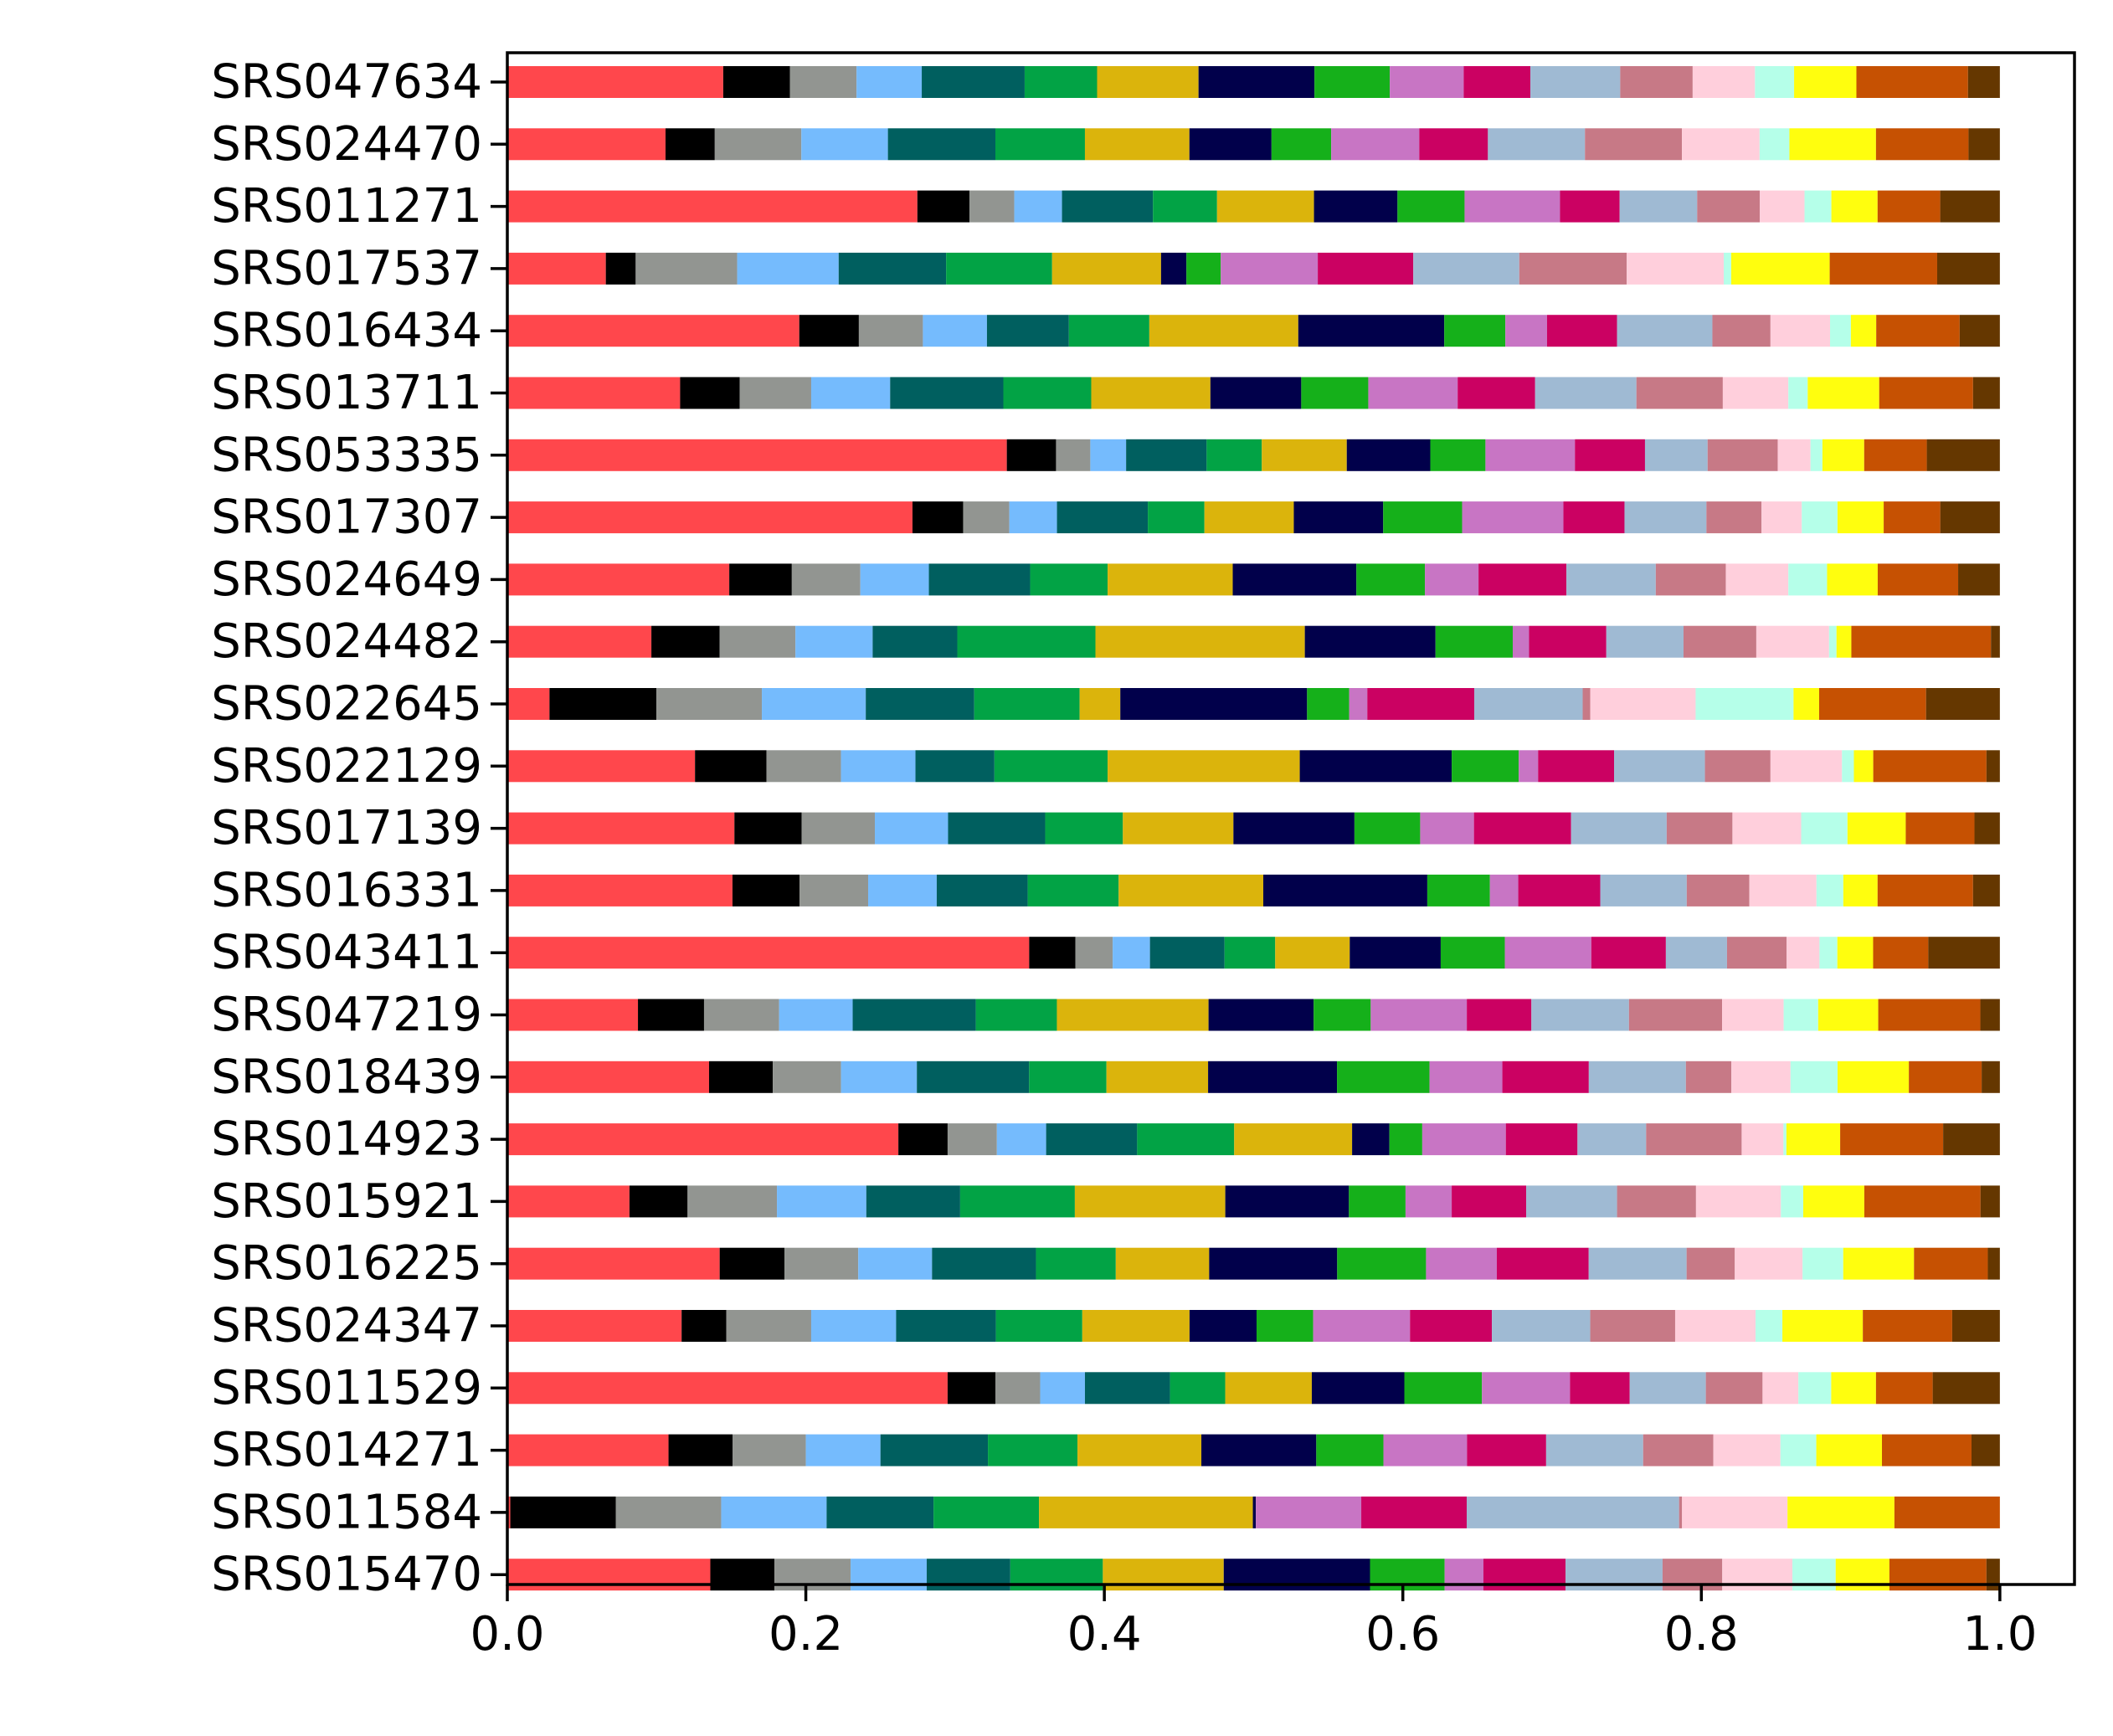  Describe the element at coordinates (346, 1575) in the screenshot. I see `category-label: SRS015470` at that location.